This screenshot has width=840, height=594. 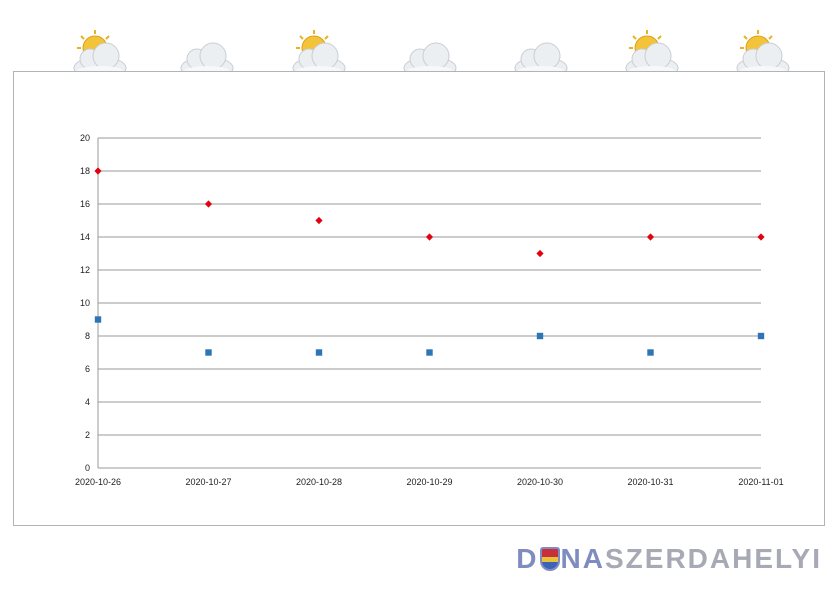 What do you see at coordinates (549, 559) in the screenshot?
I see `crest-icon` at bounding box center [549, 559].